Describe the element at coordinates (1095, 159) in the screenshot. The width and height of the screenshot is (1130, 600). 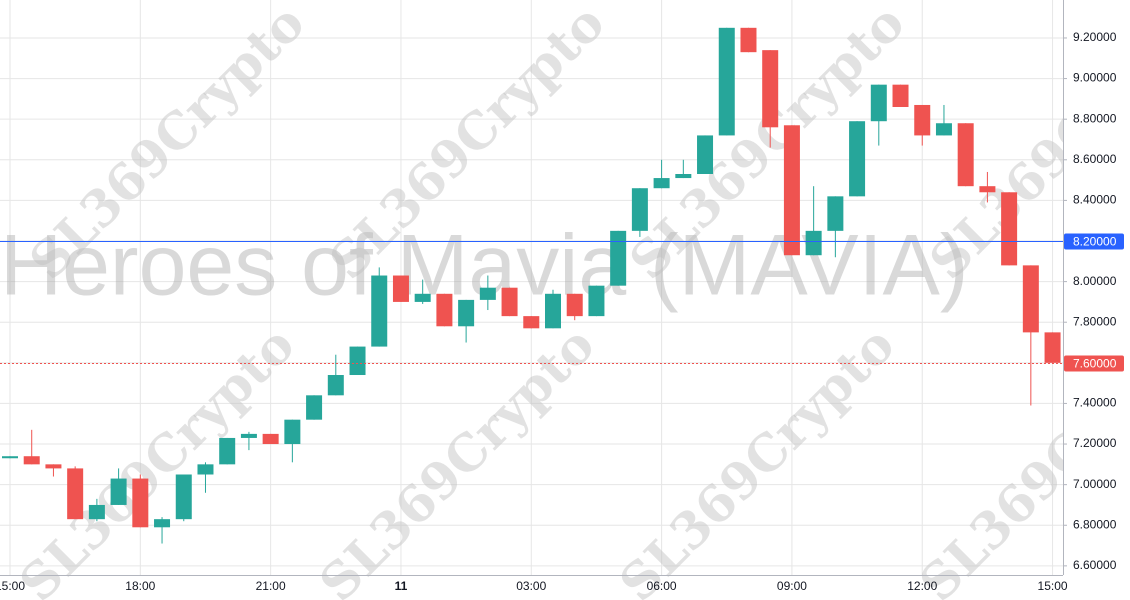
I see `y-tick-label: 8.60000` at that location.